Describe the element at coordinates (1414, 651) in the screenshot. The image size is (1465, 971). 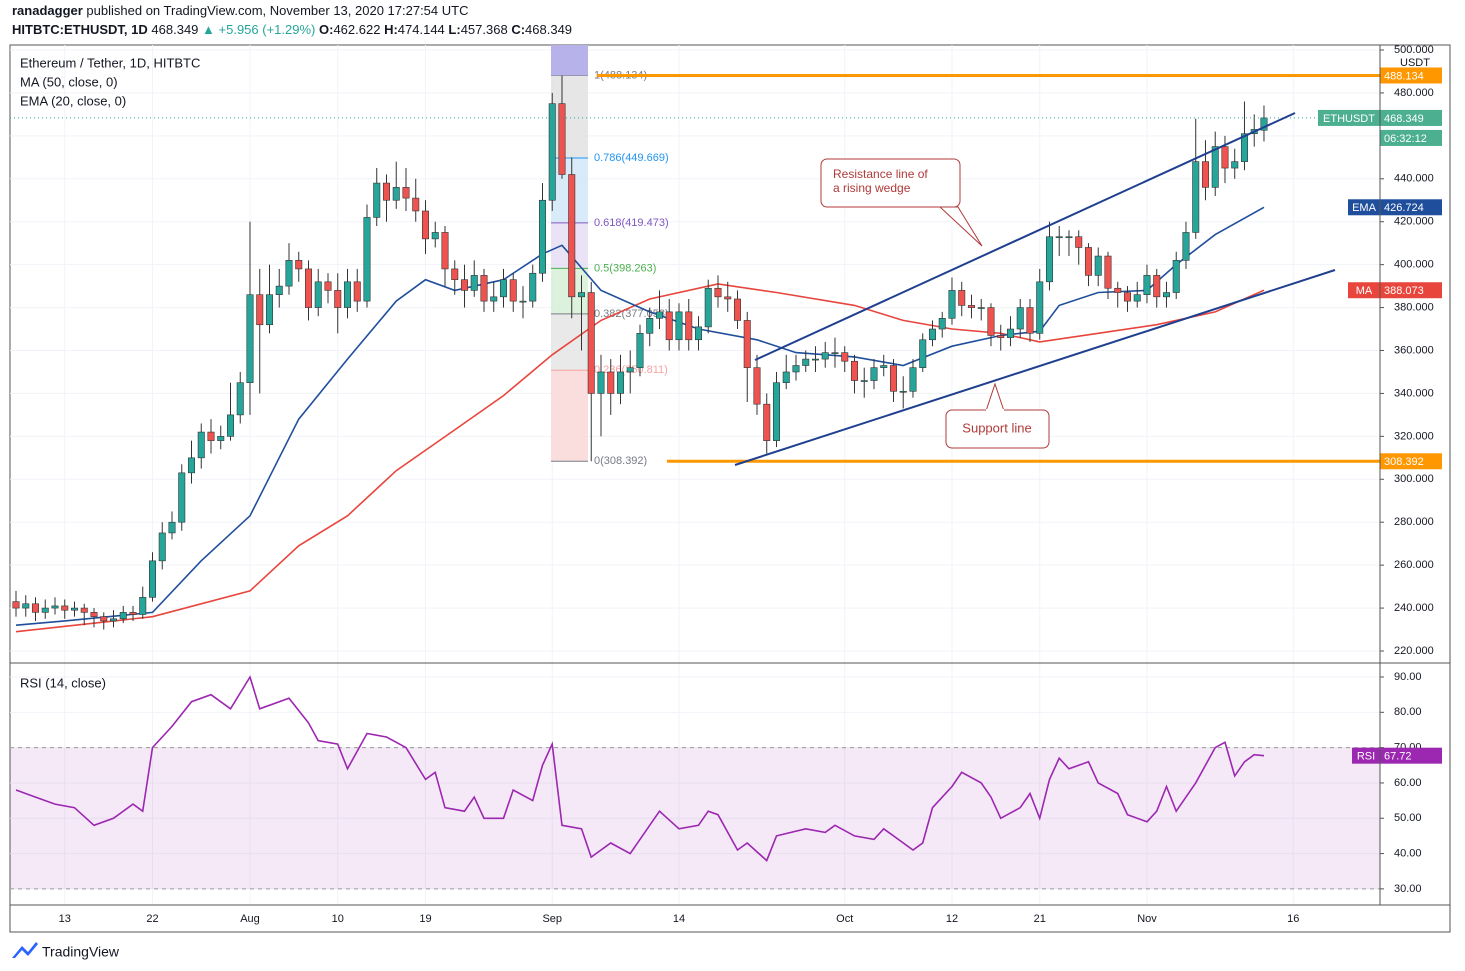
I see `y-tick-label: 220.000` at that location.